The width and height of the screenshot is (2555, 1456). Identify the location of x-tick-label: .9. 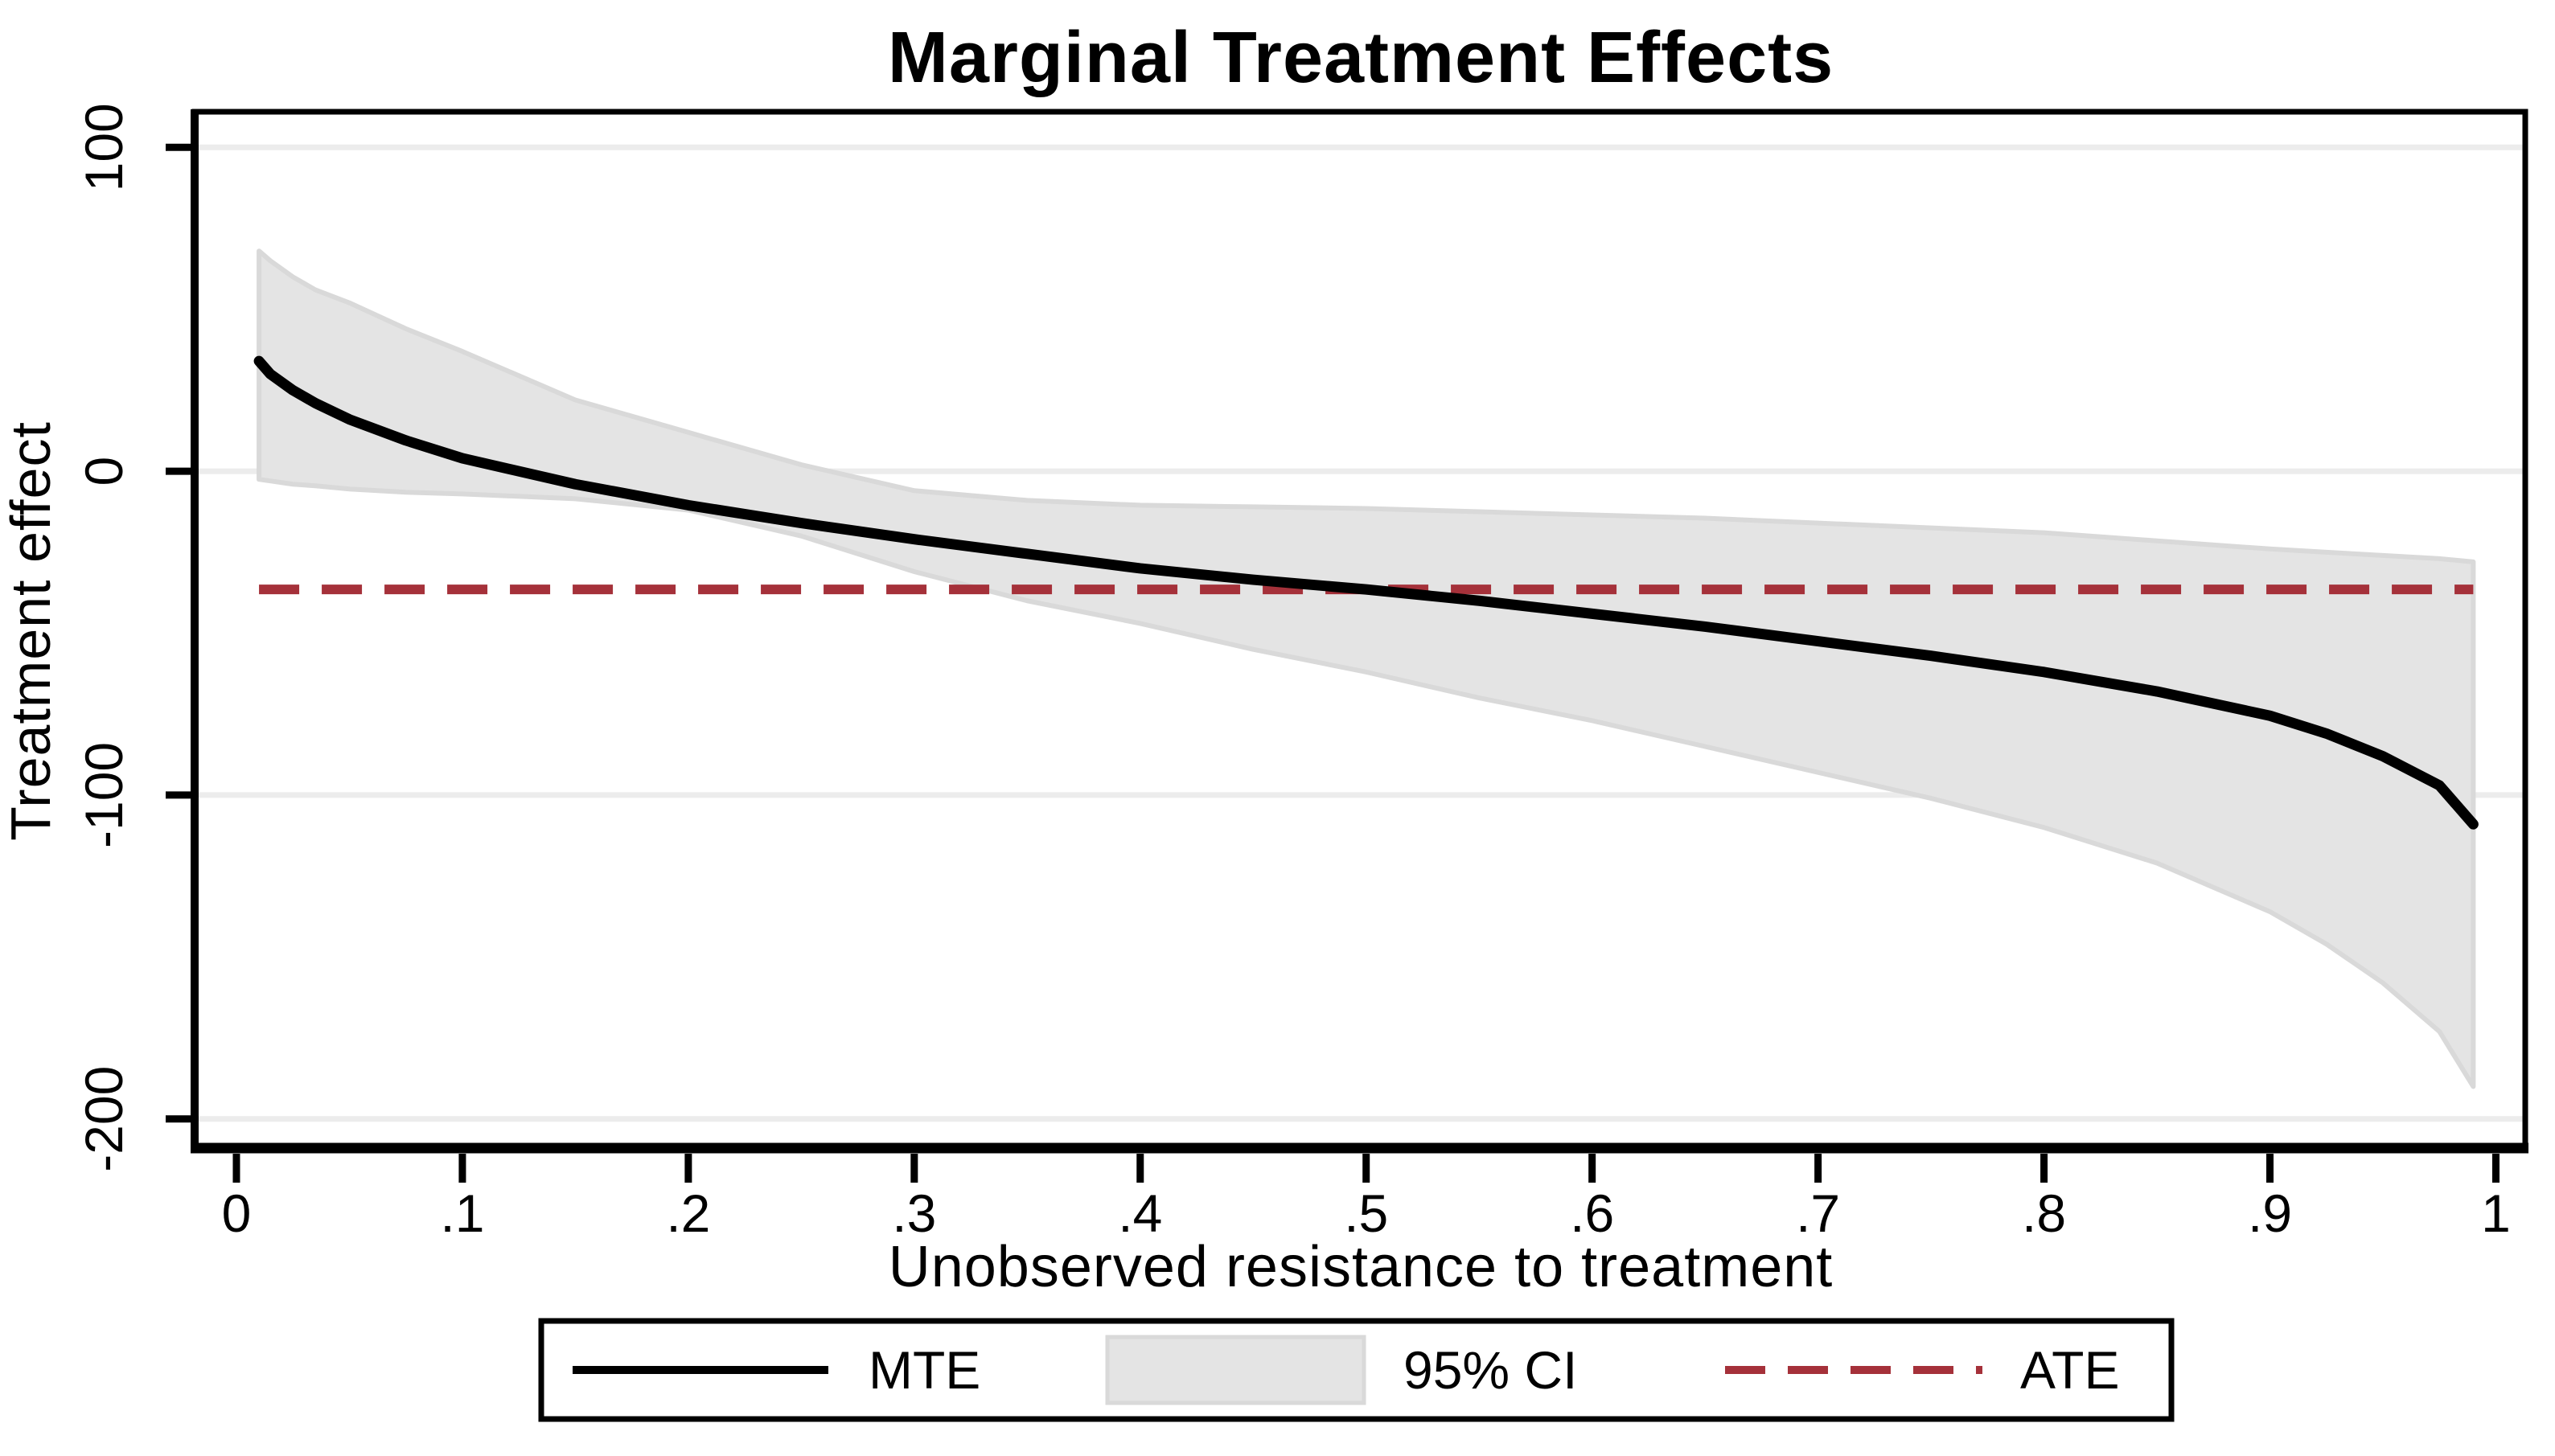
(2270, 1213).